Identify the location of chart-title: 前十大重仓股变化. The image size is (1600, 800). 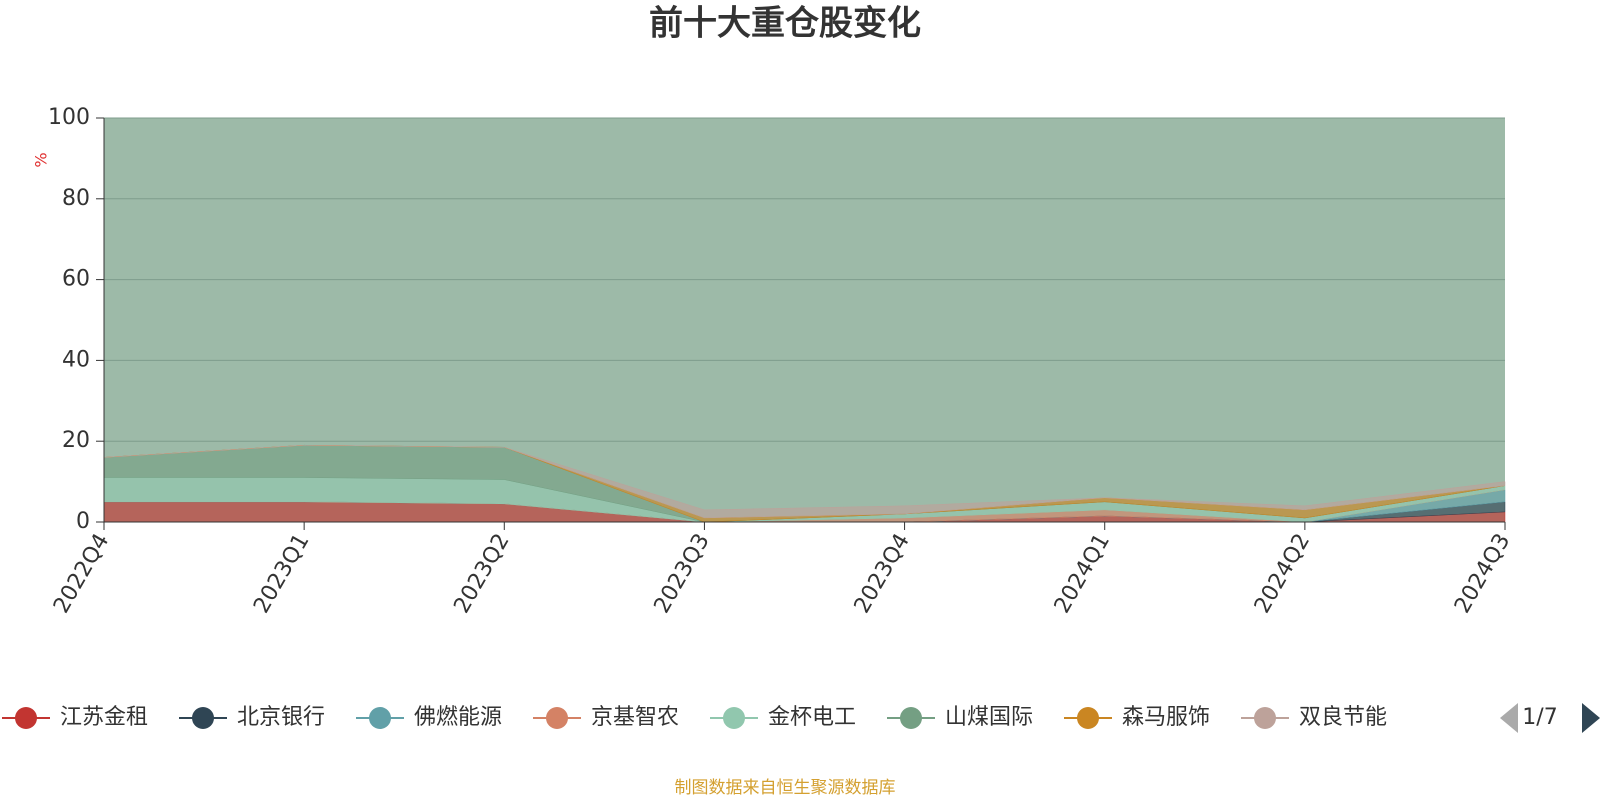
(785, 24).